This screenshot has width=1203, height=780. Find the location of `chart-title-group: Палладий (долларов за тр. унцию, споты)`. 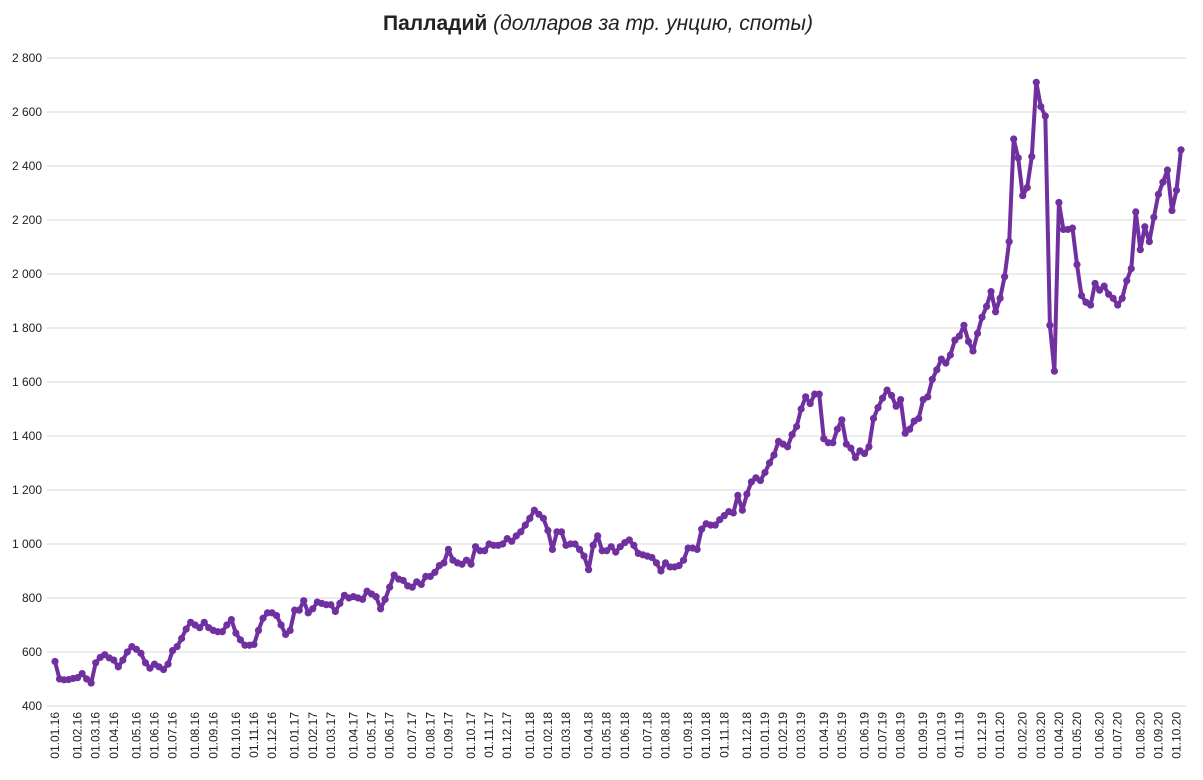

chart-title-group: Палладий (долларов за тр. унцию, споты) is located at coordinates (598, 23).